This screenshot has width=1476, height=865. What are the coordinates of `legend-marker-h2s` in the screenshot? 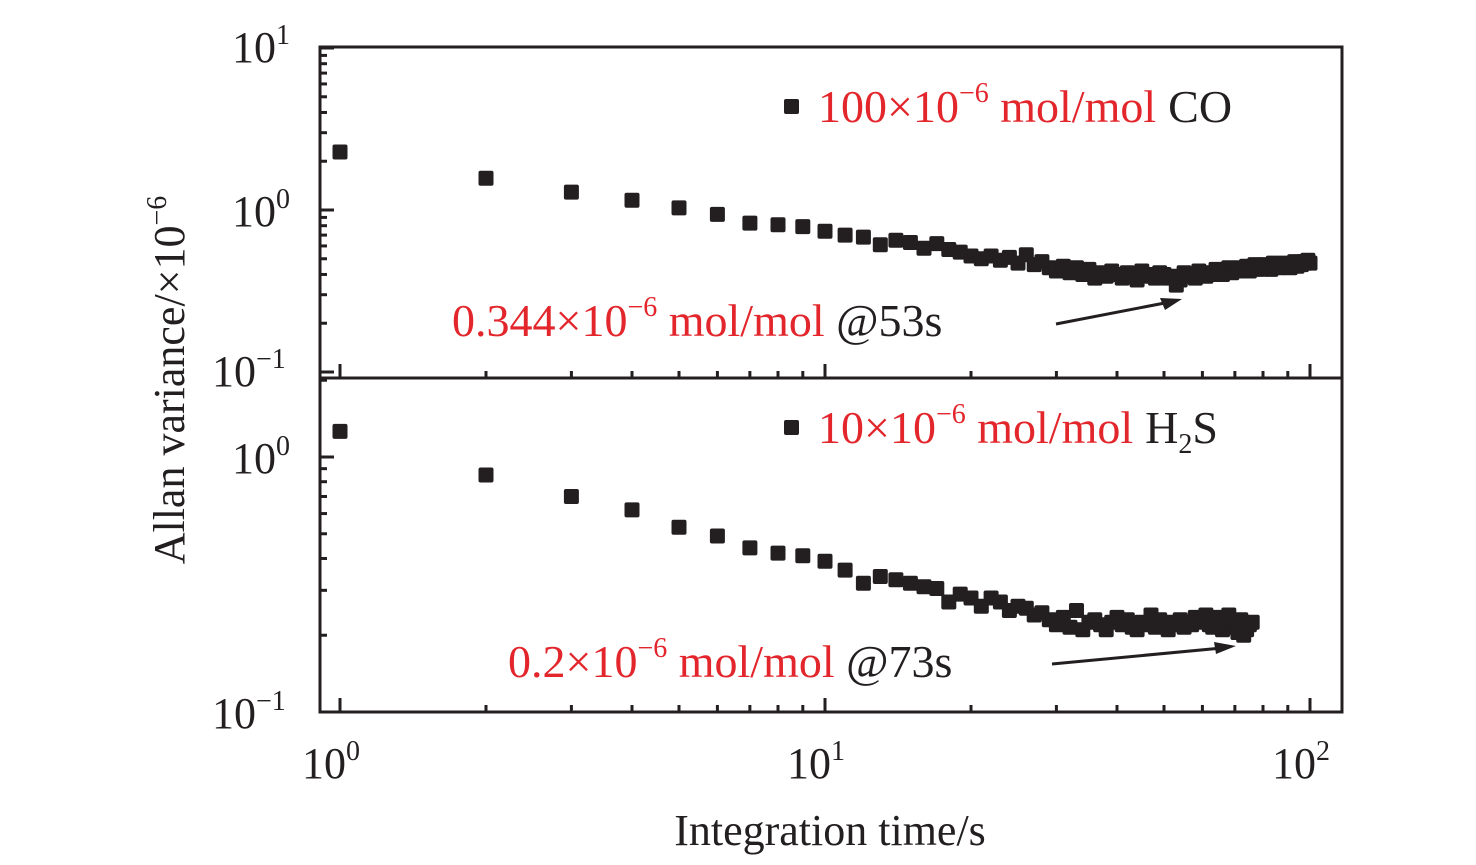 It's located at (791, 427).